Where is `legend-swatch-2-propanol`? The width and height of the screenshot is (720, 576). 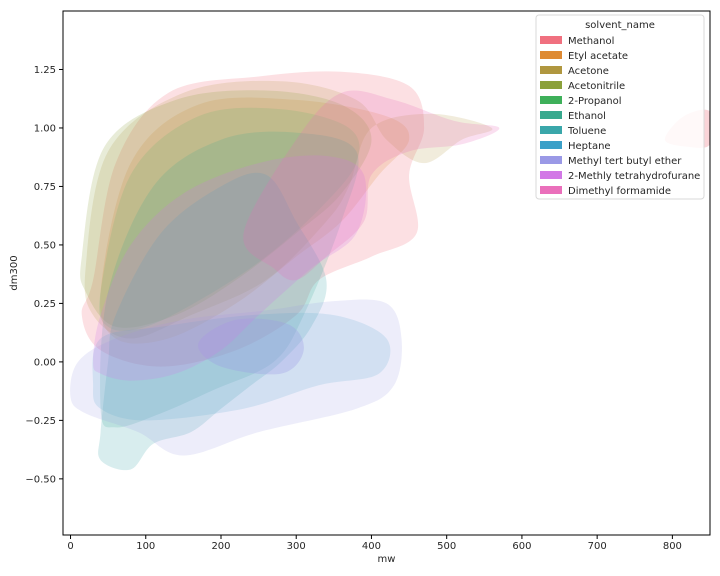
legend-swatch-2-propanol is located at coordinates (551, 100).